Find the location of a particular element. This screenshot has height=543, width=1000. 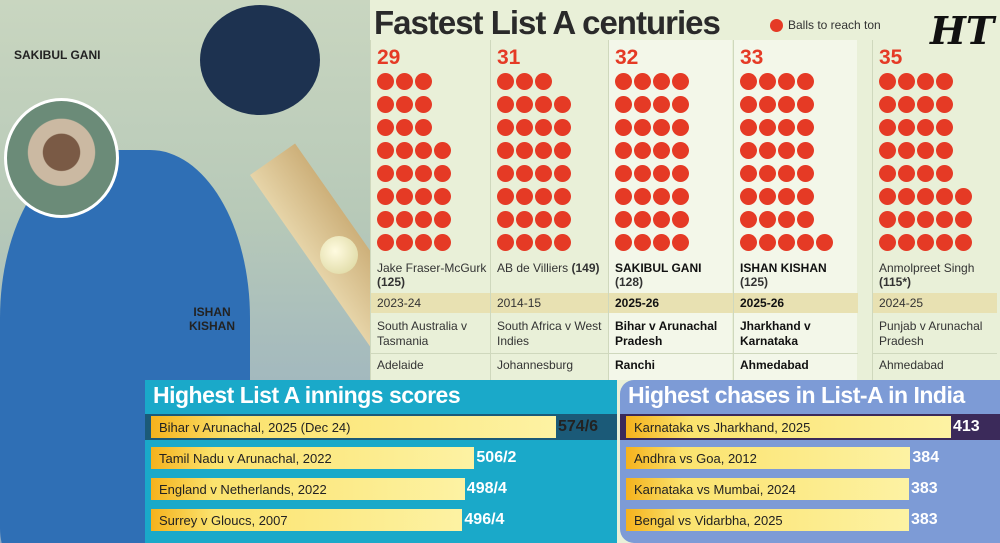

row-score: 498/4 is located at coordinates (486, 488).